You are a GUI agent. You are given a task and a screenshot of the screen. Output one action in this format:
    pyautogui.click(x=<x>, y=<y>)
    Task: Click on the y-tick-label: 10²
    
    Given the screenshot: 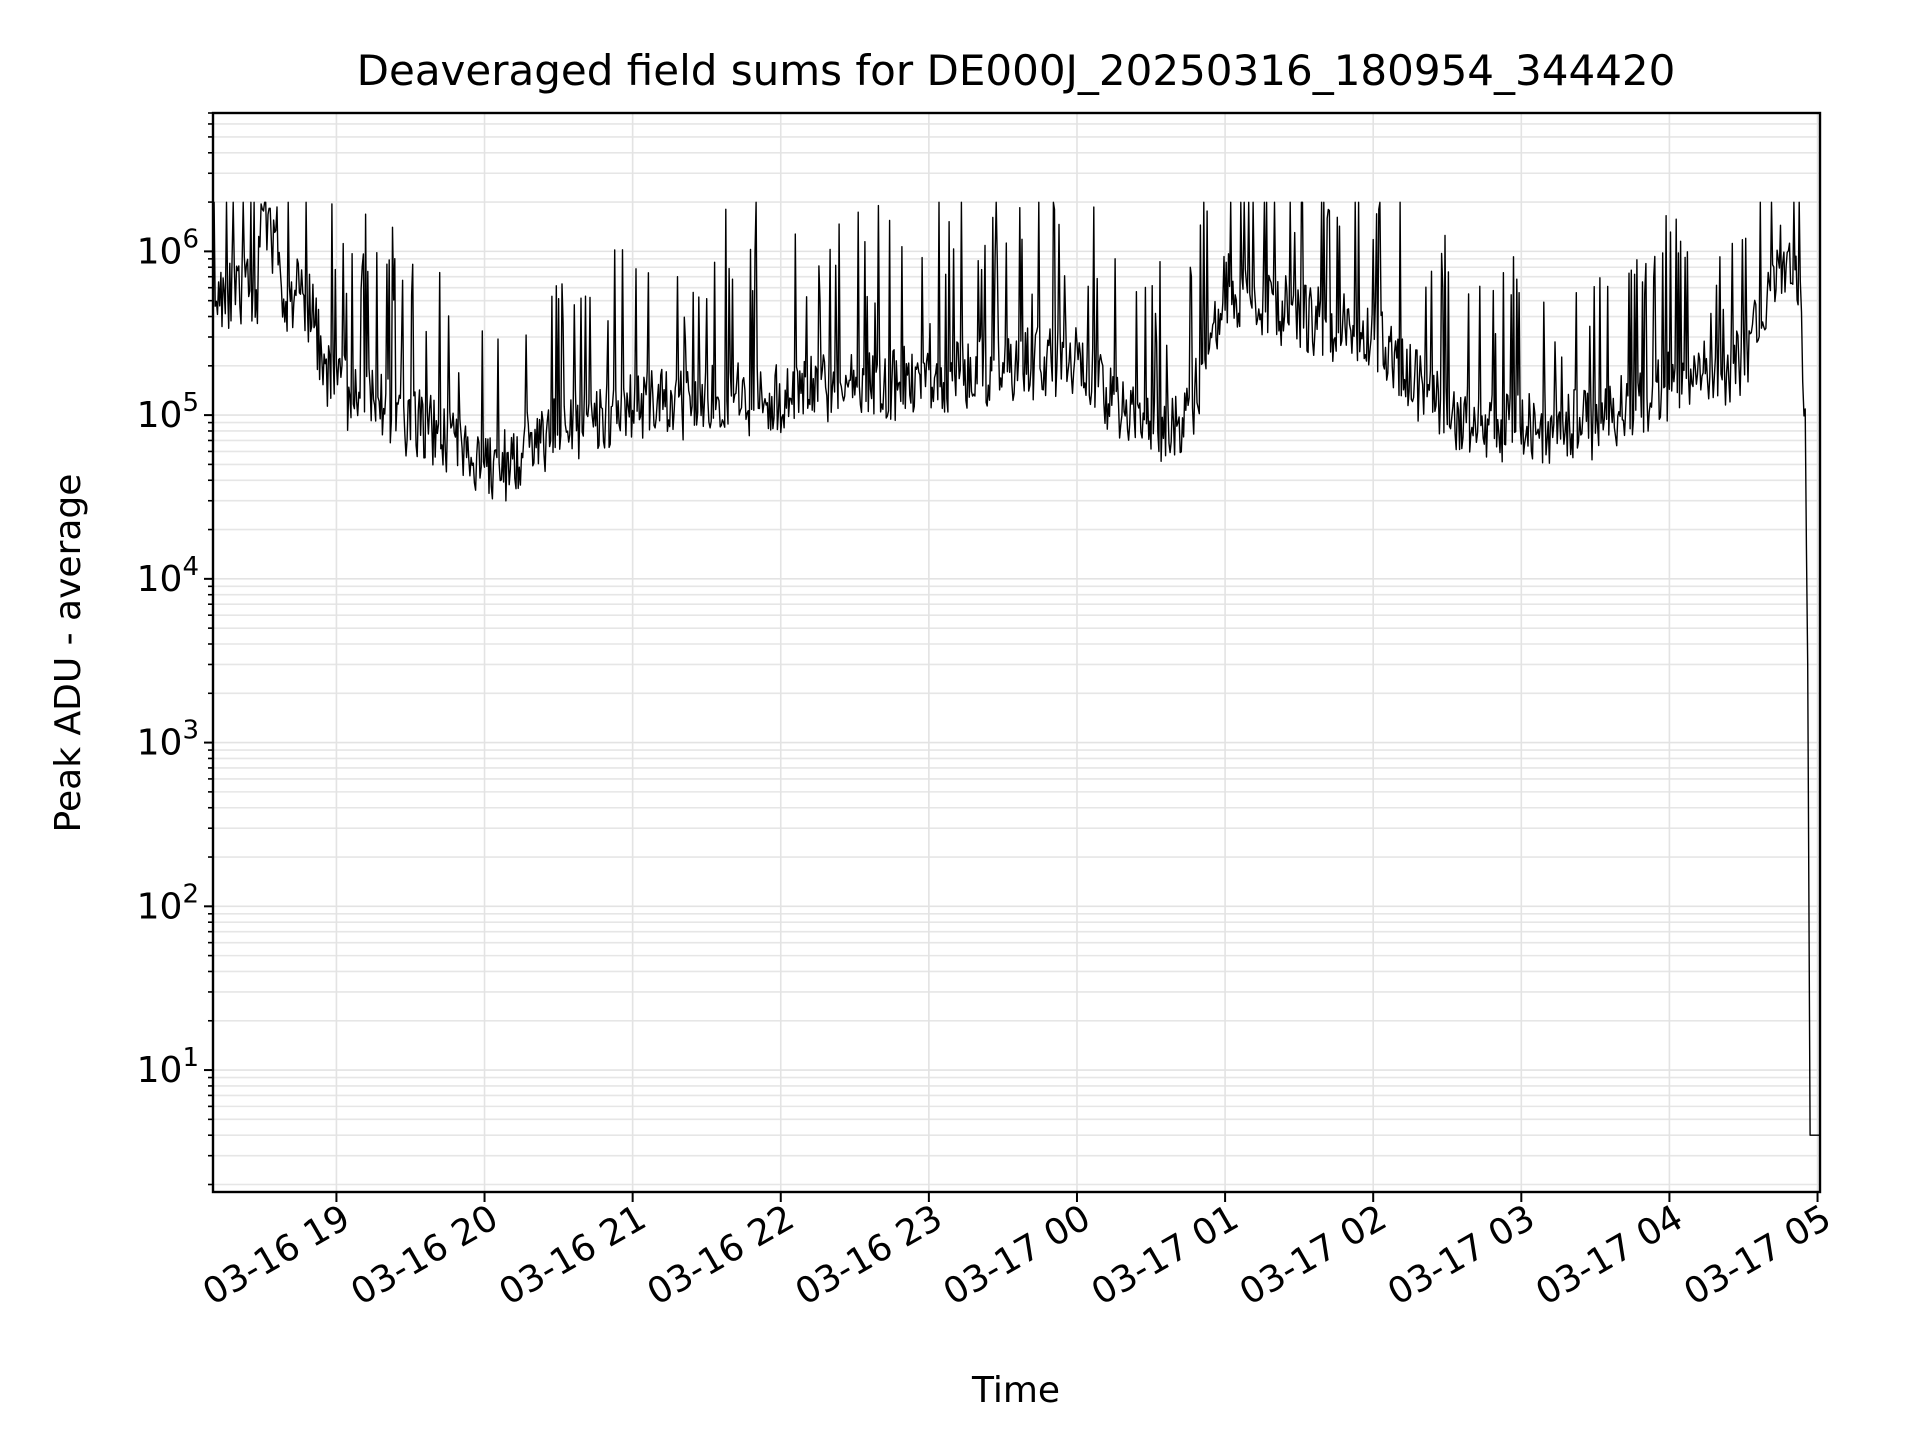 What is the action you would take?
    pyautogui.click(x=168, y=903)
    